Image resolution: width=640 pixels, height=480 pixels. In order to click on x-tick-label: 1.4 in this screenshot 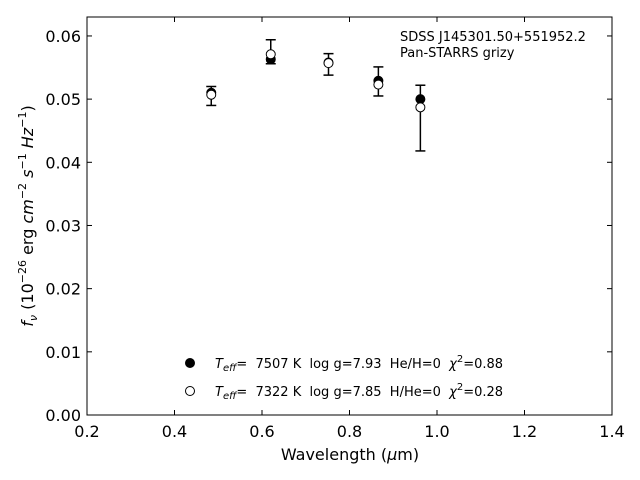, I will do `click(611, 431)`.